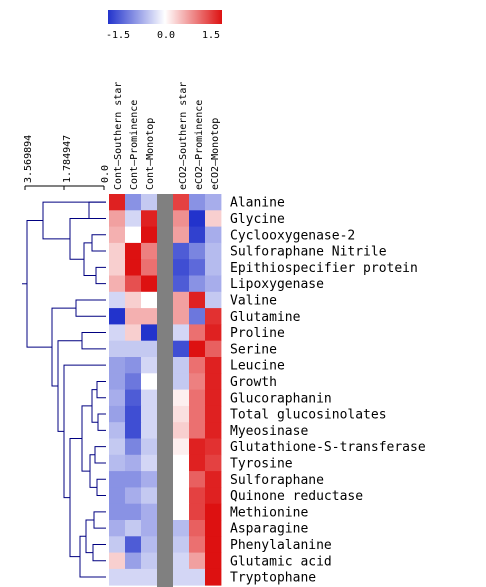 The width and height of the screenshot is (486, 587). I want to click on colorbar, so click(165, 17).